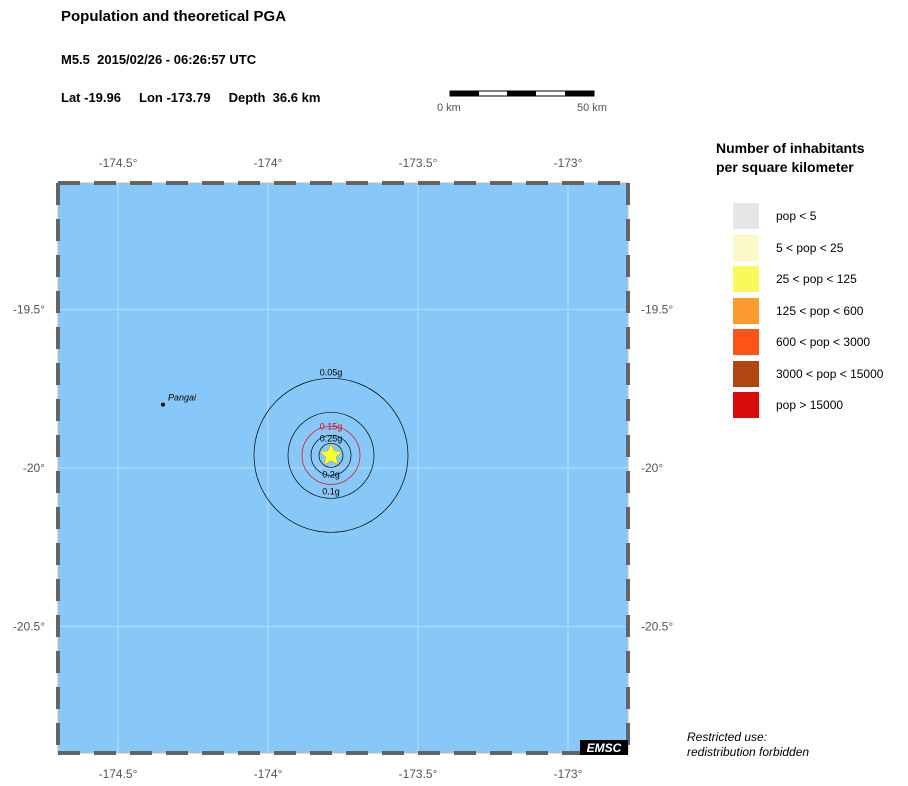  Describe the element at coordinates (191, 97) in the screenshot. I see `event-coordinates: Lat -19.96 Lon -173.79 Depth 36.6 km` at that location.